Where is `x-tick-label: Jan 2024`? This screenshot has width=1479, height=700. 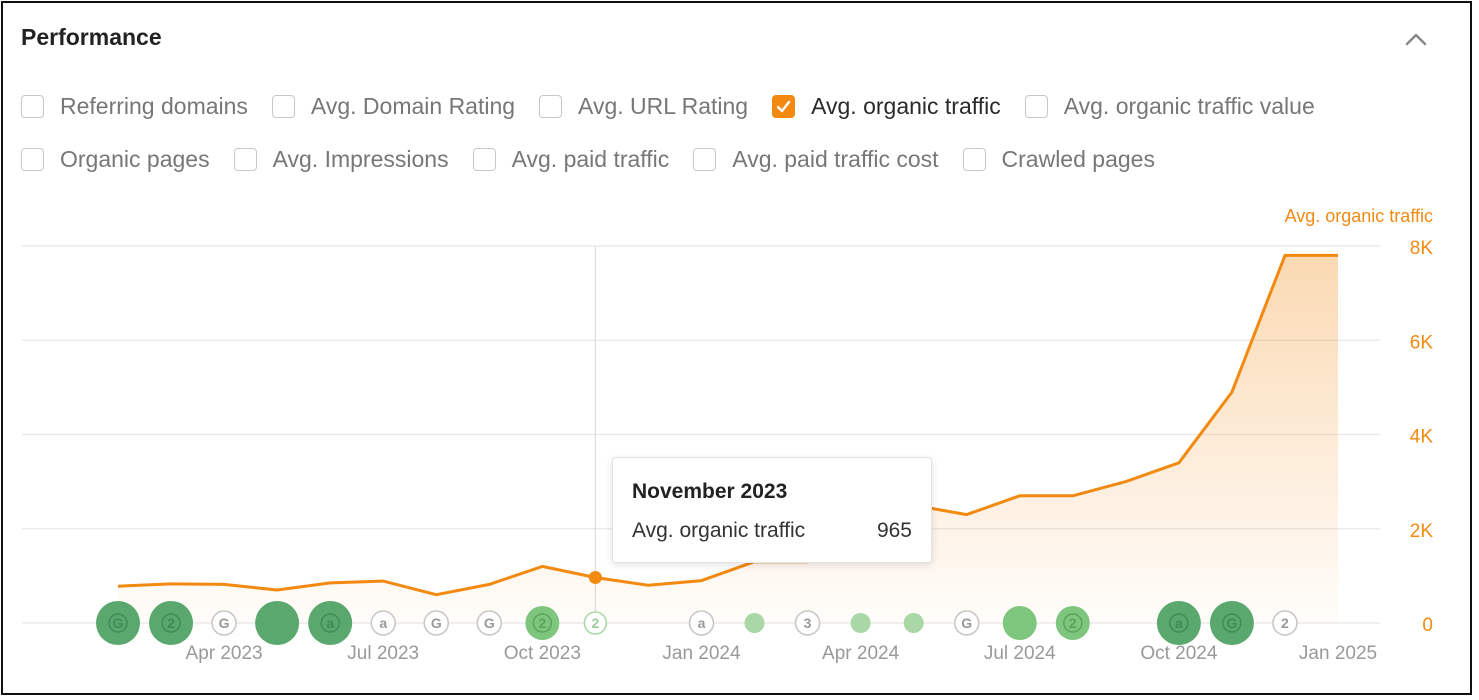
x-tick-label: Jan 2024 is located at coordinates (701, 653).